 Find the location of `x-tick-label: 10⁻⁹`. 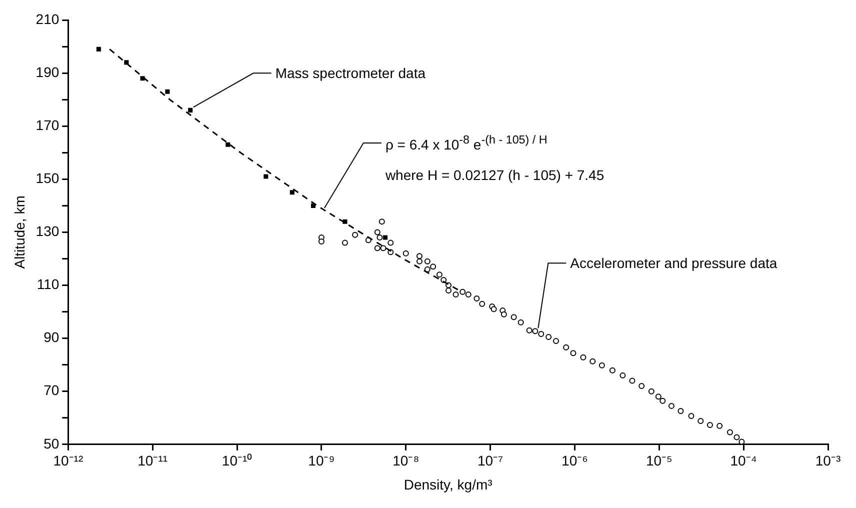

x-tick-label: 10⁻⁹ is located at coordinates (321, 460).